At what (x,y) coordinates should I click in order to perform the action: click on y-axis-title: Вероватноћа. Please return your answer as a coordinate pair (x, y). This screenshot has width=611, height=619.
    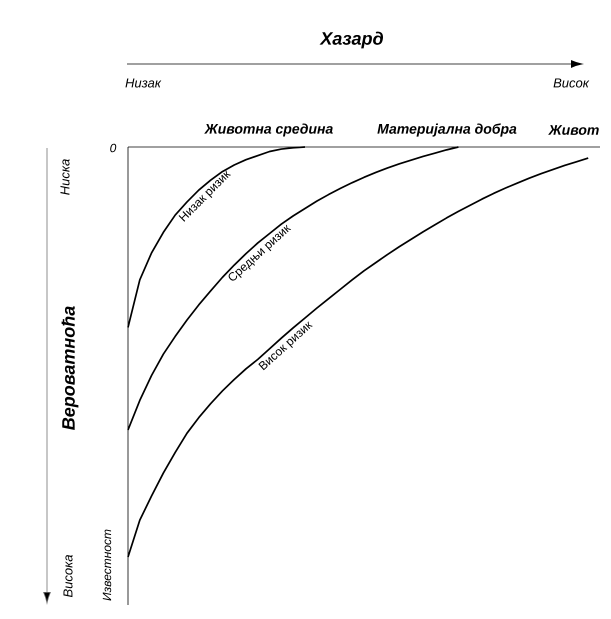
    Looking at the image, I should click on (70, 368).